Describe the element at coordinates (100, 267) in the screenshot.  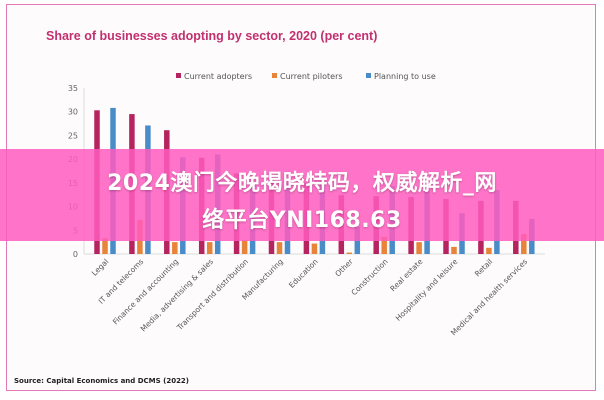
I see `x-tick-label: Legal` at that location.